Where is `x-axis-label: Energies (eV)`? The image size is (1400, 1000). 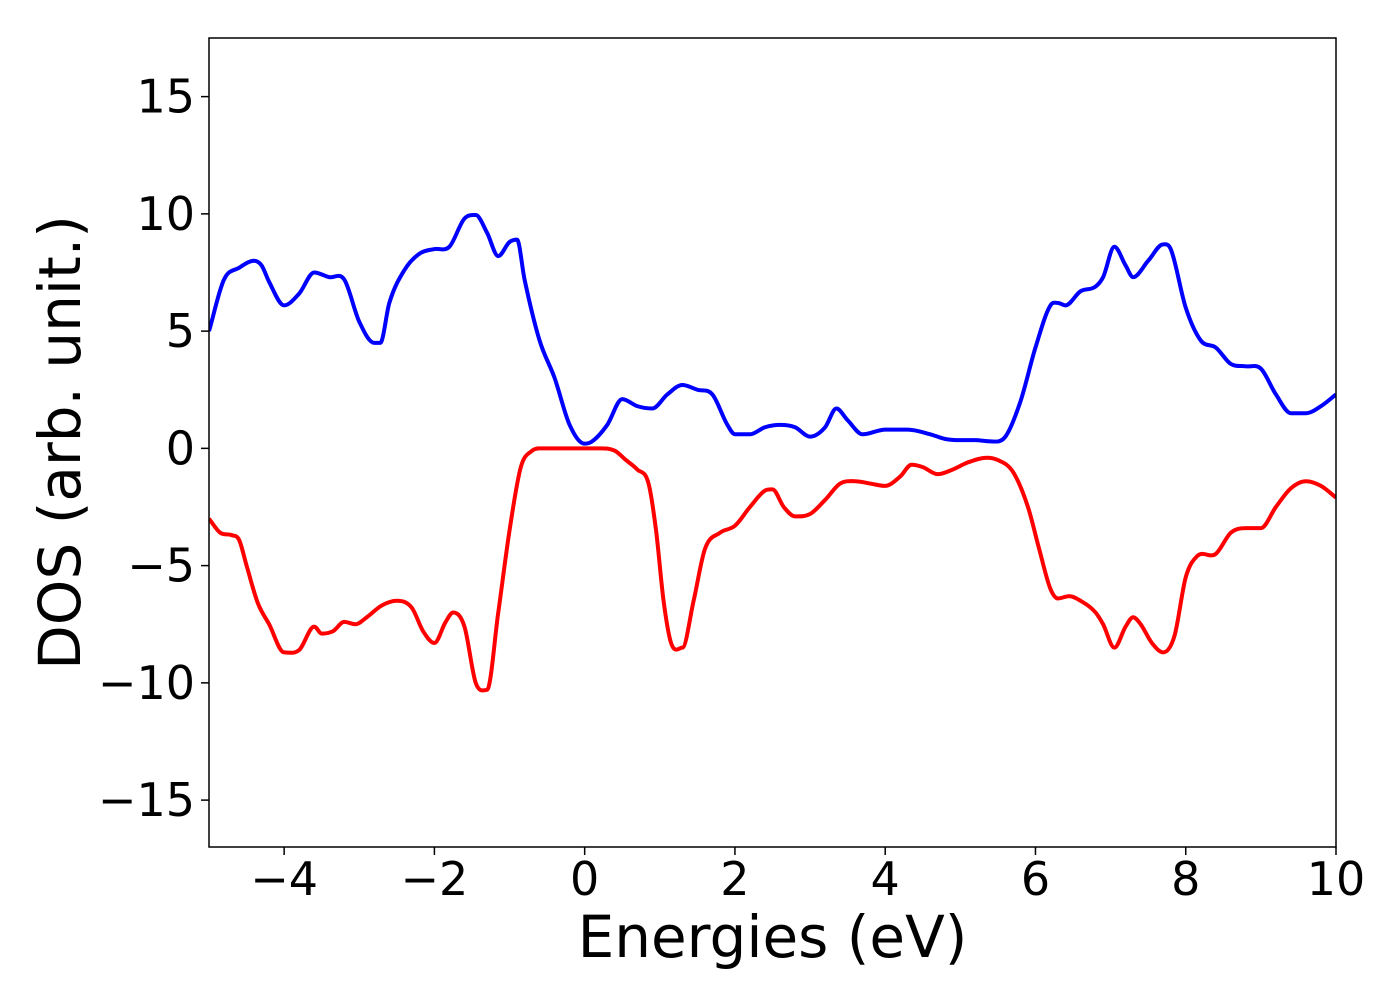 x-axis-label: Energies (eV) is located at coordinates (773, 937).